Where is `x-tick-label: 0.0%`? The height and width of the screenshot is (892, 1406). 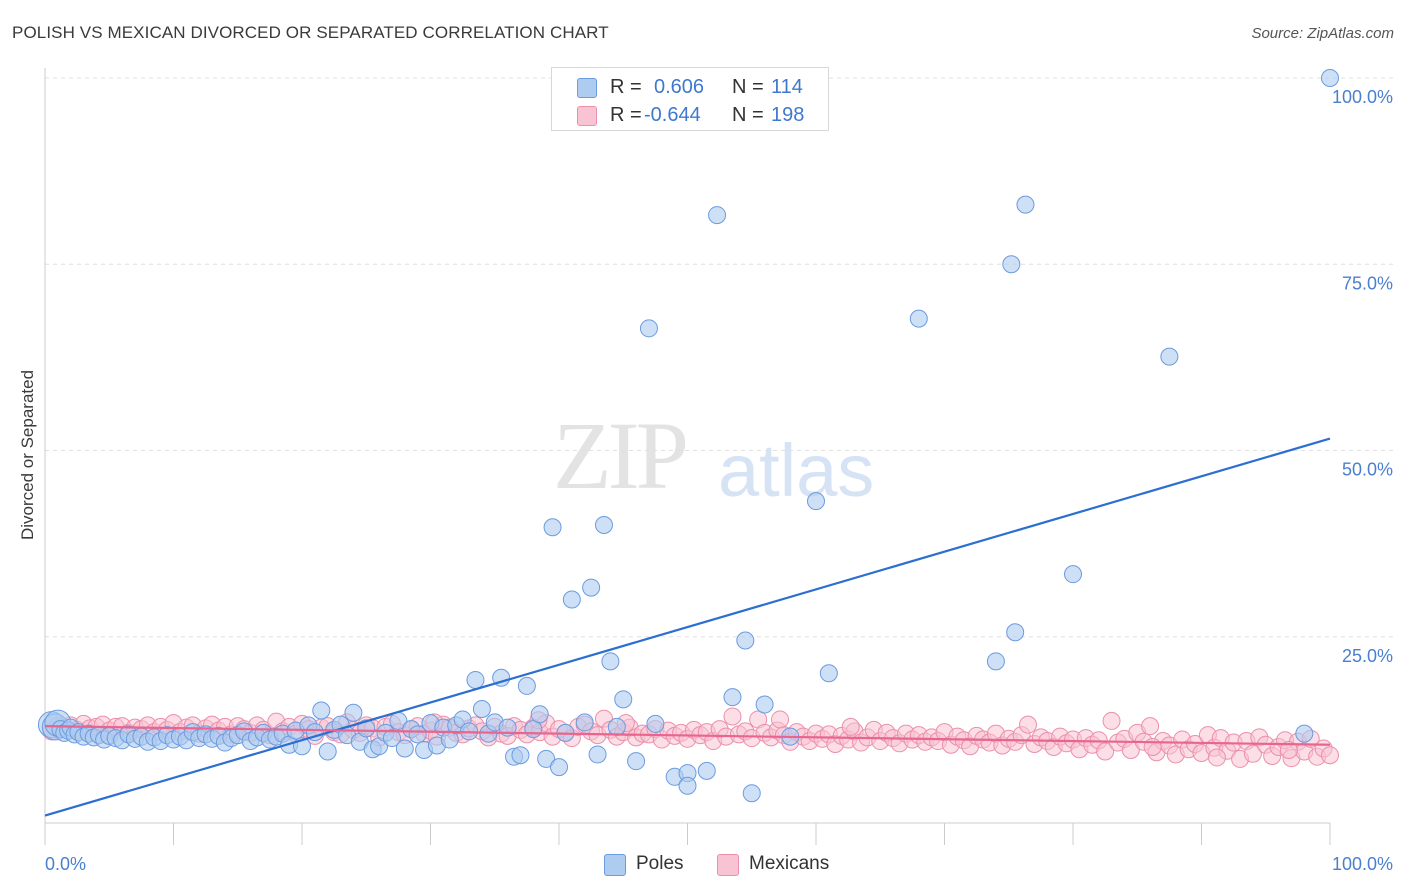
x-tick-label: 0.0% is located at coordinates (65, 864).